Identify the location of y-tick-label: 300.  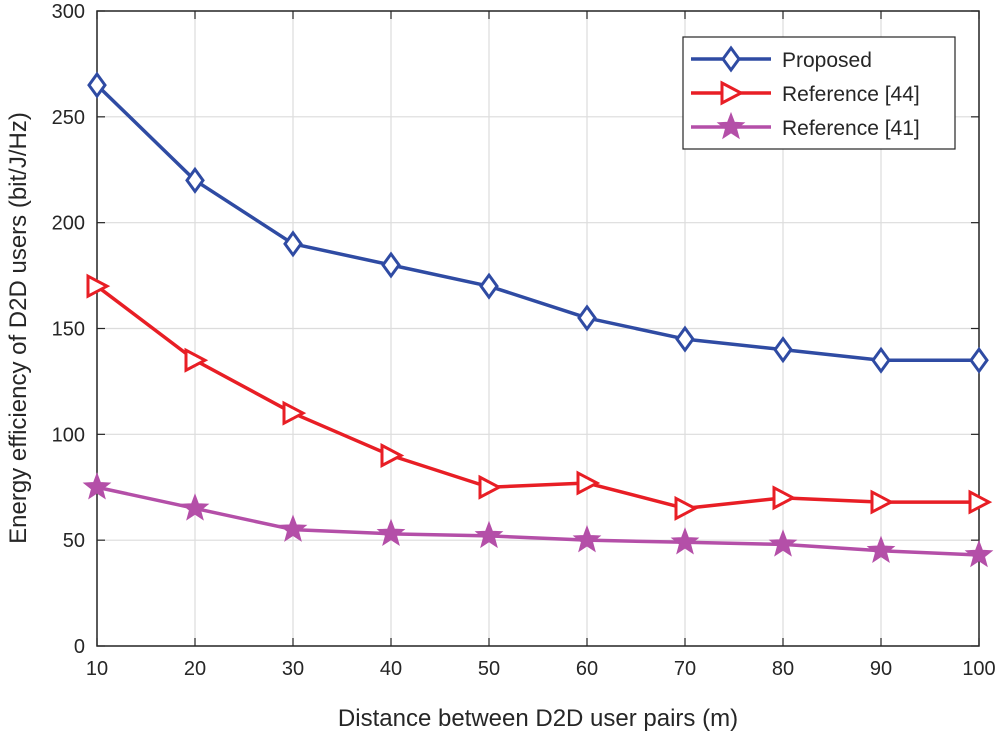
(68, 12).